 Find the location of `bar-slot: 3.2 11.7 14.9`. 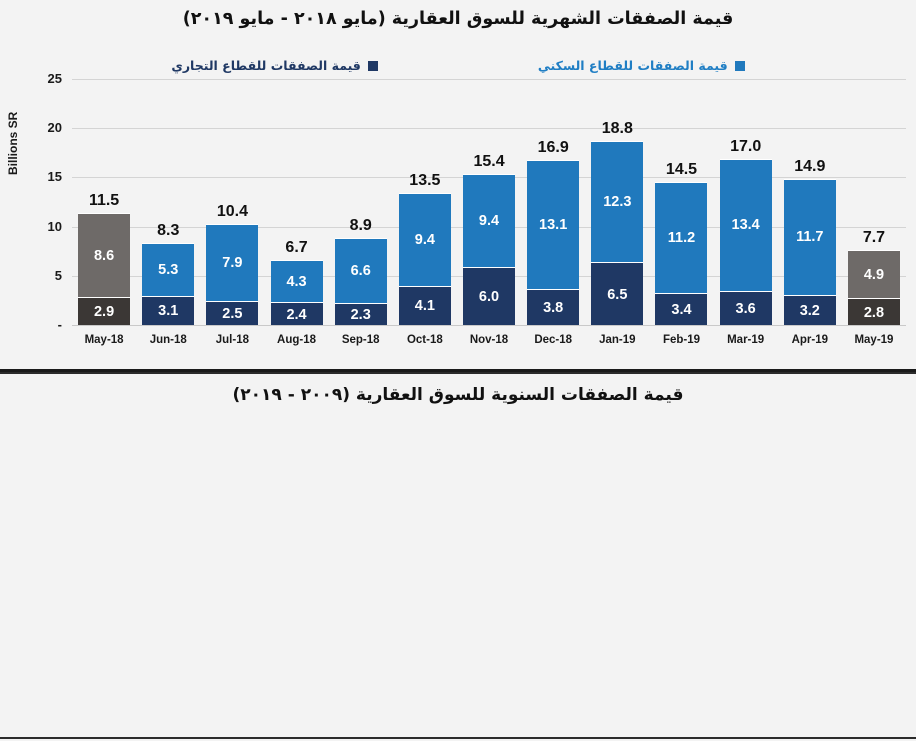

bar-slot: 3.2 11.7 14.9 is located at coordinates (810, 203).